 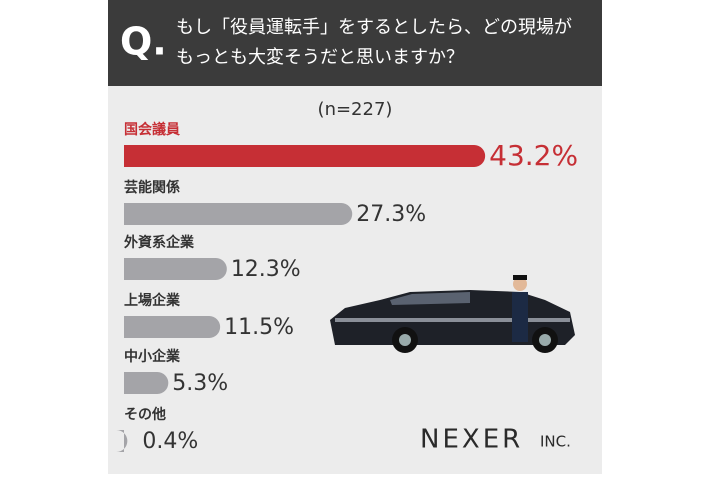 What do you see at coordinates (143, 42) in the screenshot?
I see `question-mark: Q.` at bounding box center [143, 42].